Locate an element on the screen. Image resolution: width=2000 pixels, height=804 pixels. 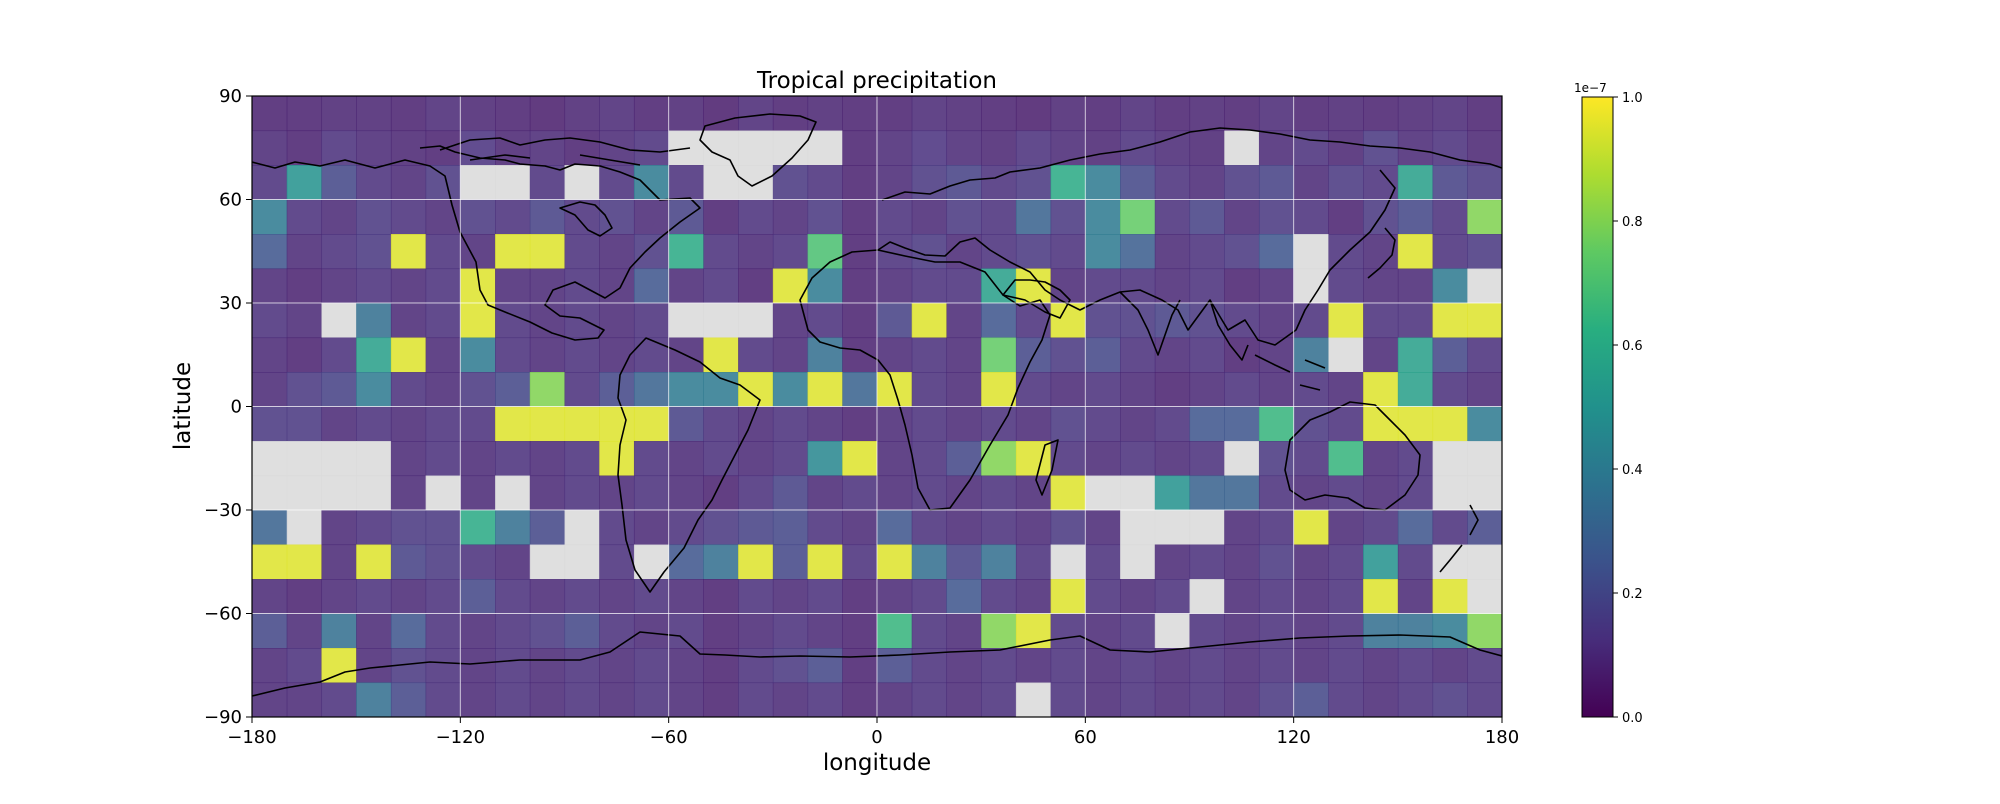
coastline-australia is located at coordinates (1352, 456).